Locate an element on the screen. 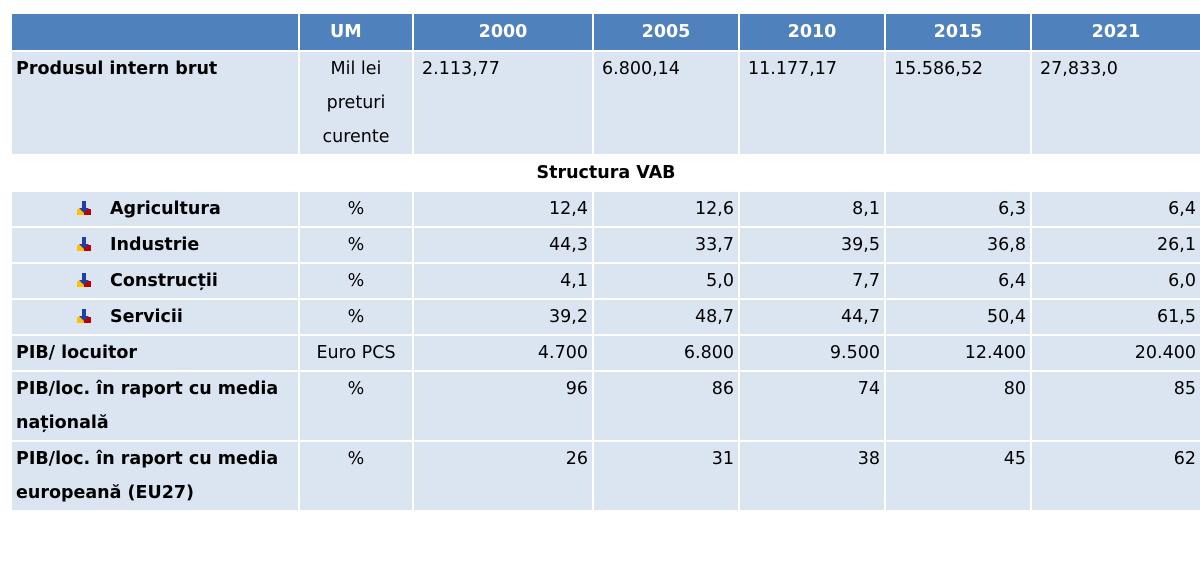 The image size is (1200, 578). row-label-text: PIB/ locuitor is located at coordinates (77, 353).